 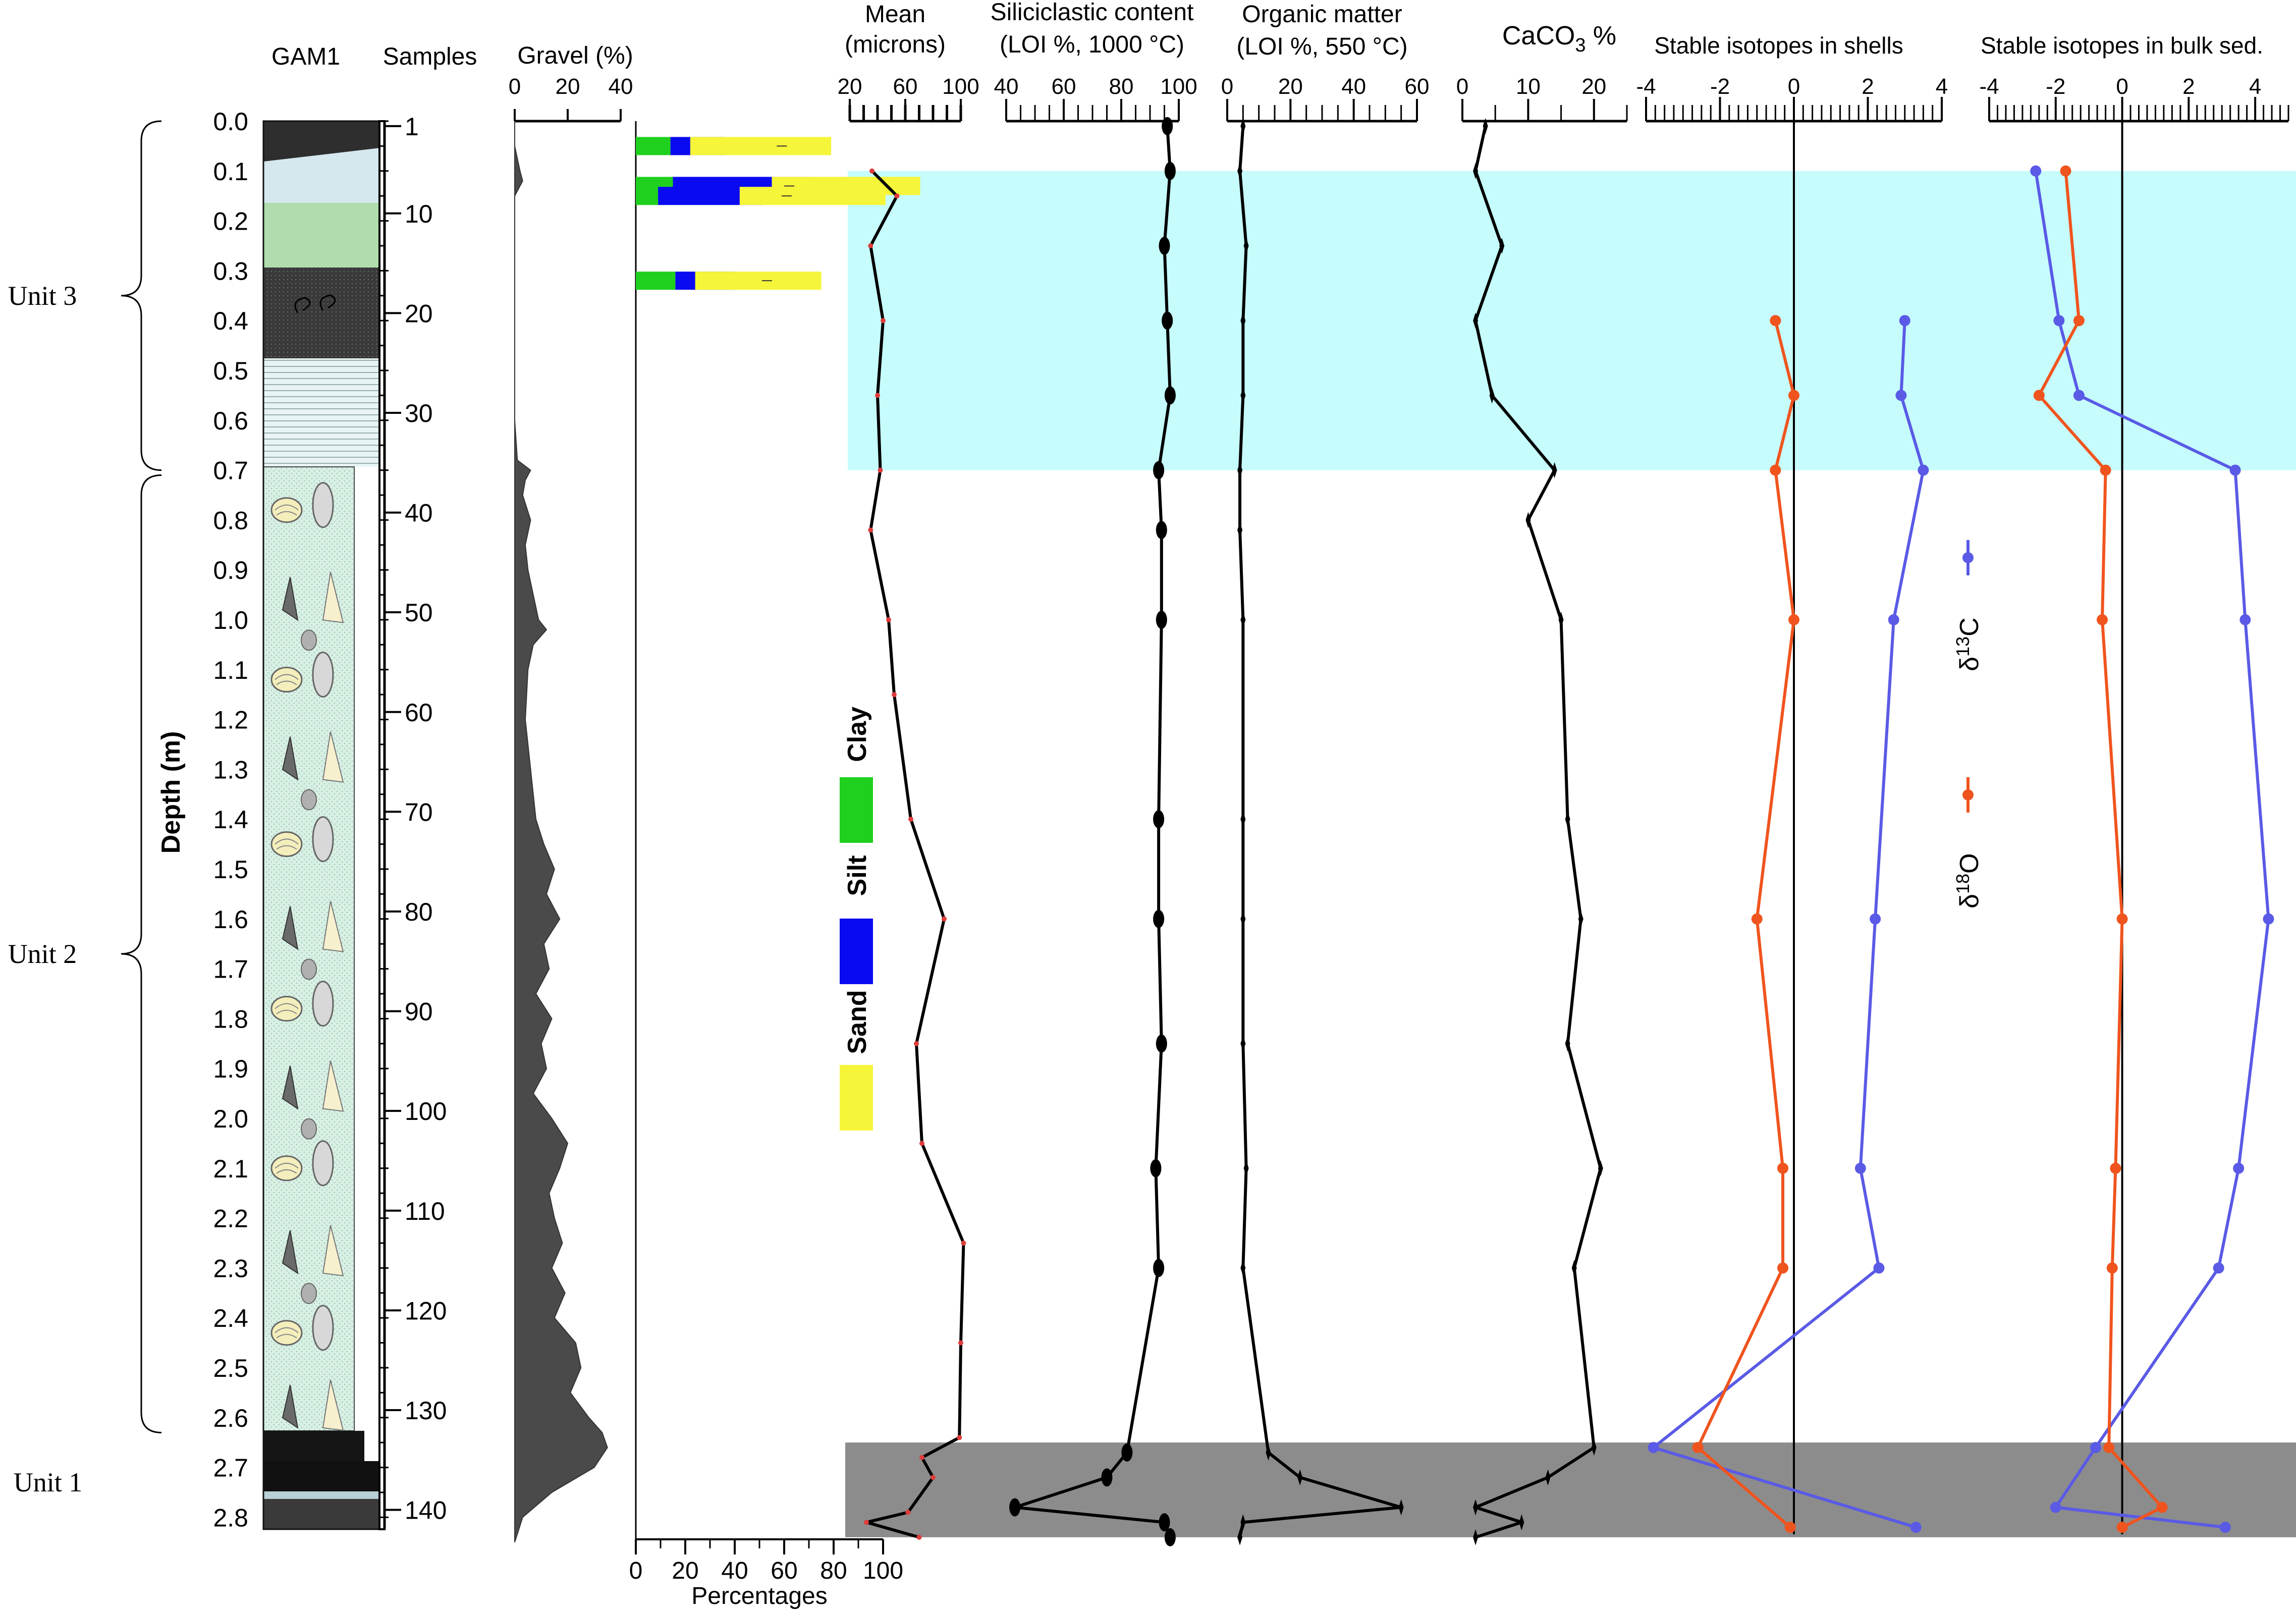 What do you see at coordinates (230, 670) in the screenshot?
I see `depth-tick-label: 1.1` at bounding box center [230, 670].